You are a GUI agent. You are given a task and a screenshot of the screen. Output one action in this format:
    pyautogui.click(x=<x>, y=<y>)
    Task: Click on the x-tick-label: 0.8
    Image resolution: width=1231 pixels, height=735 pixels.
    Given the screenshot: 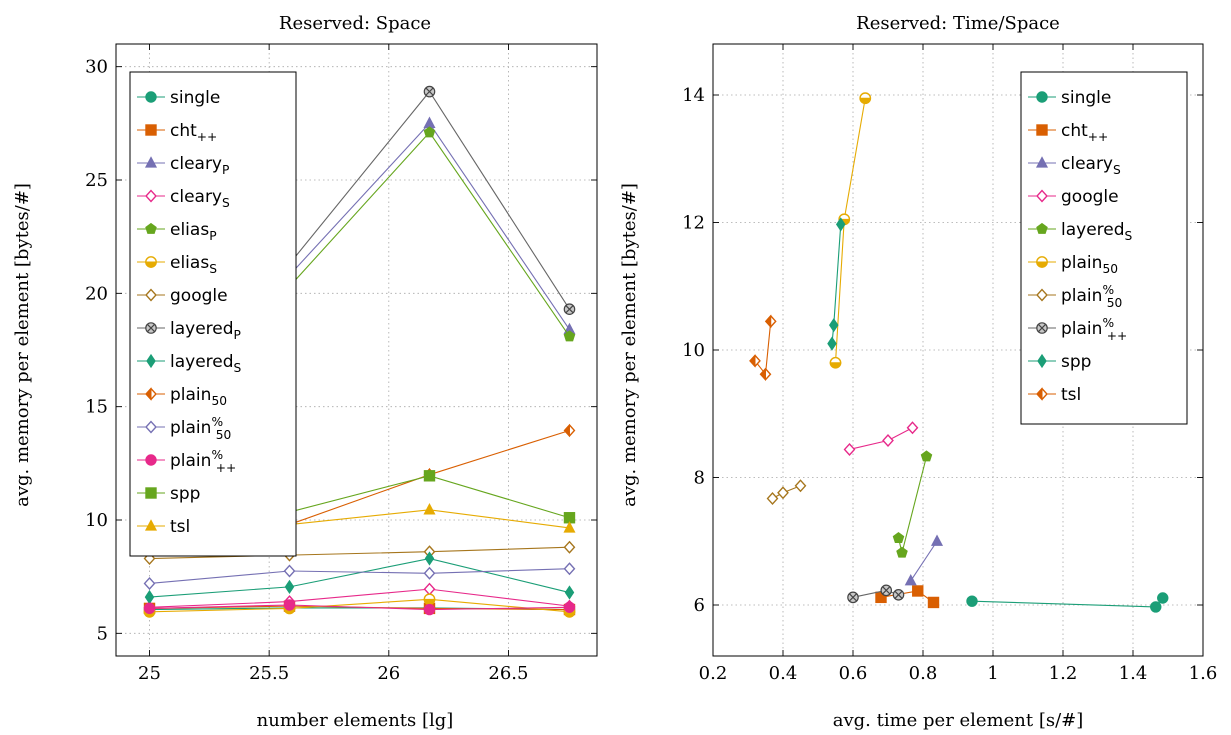 What is the action you would take?
    pyautogui.click(x=923, y=673)
    